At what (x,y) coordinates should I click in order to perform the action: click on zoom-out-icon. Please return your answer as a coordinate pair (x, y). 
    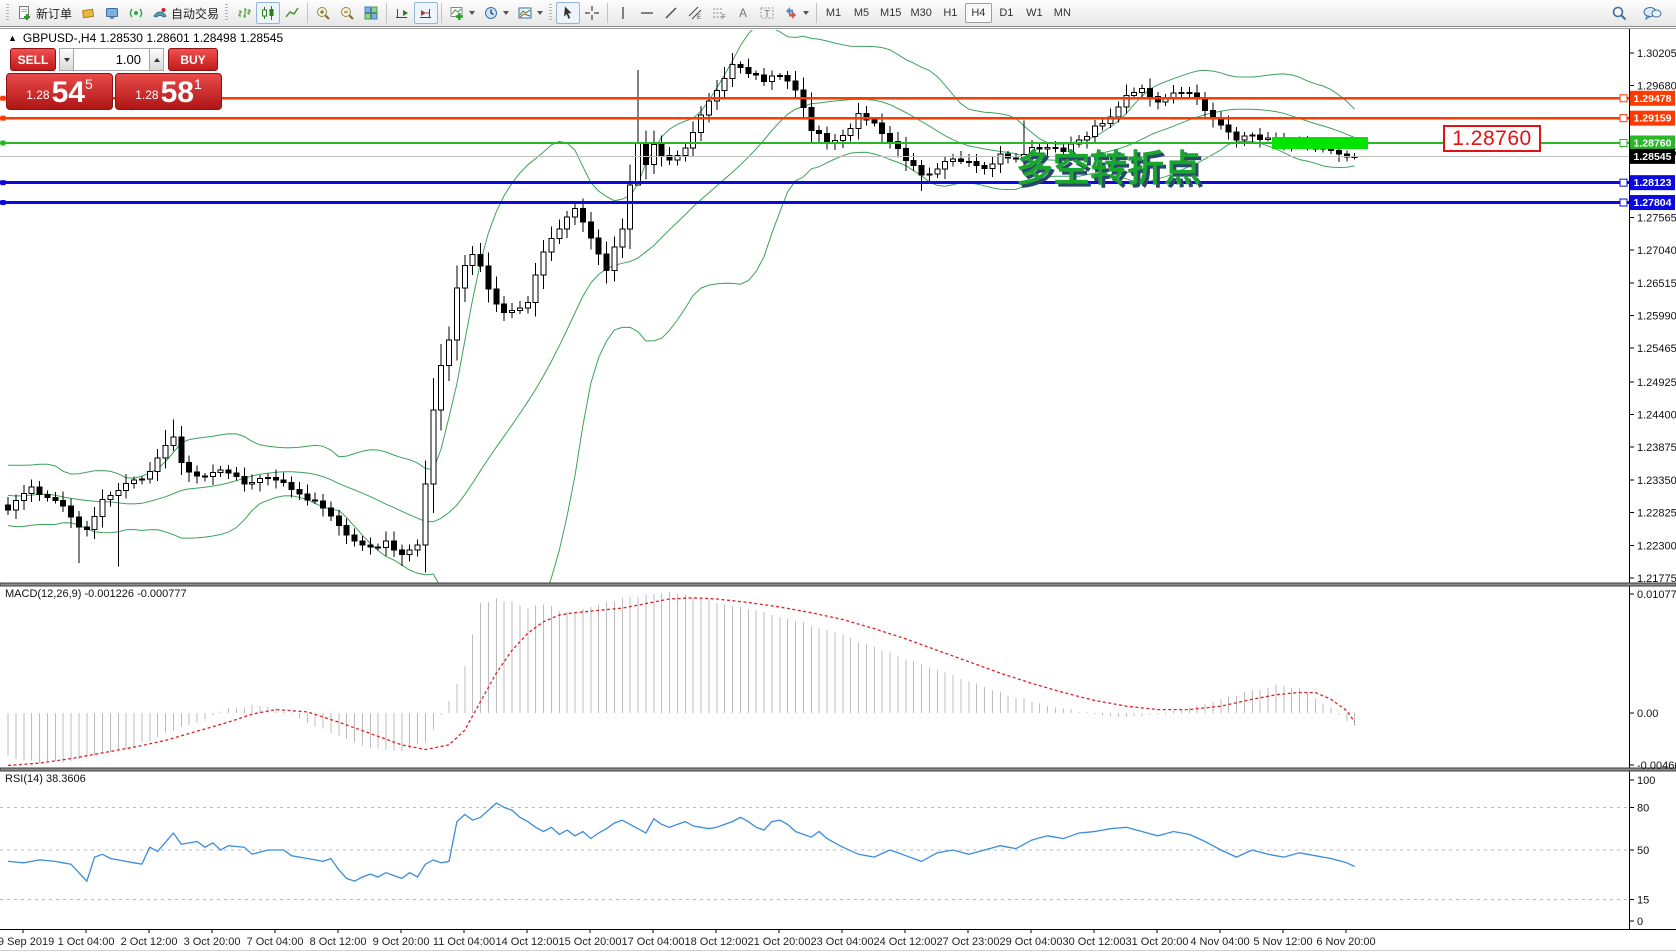
    Looking at the image, I should click on (347, 13).